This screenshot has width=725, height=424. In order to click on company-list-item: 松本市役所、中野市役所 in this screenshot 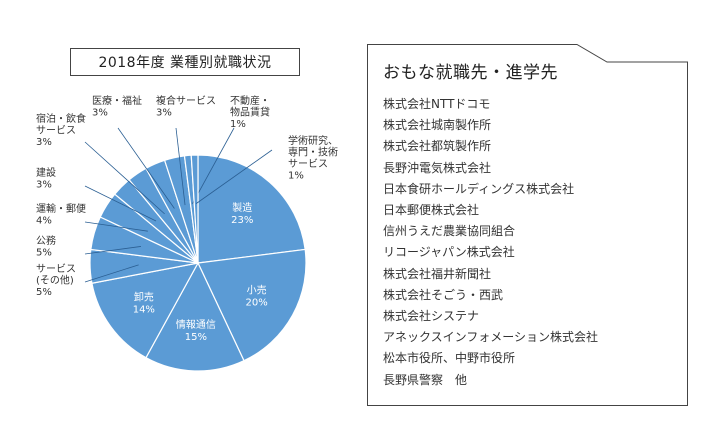, I will do `click(449, 358)`.